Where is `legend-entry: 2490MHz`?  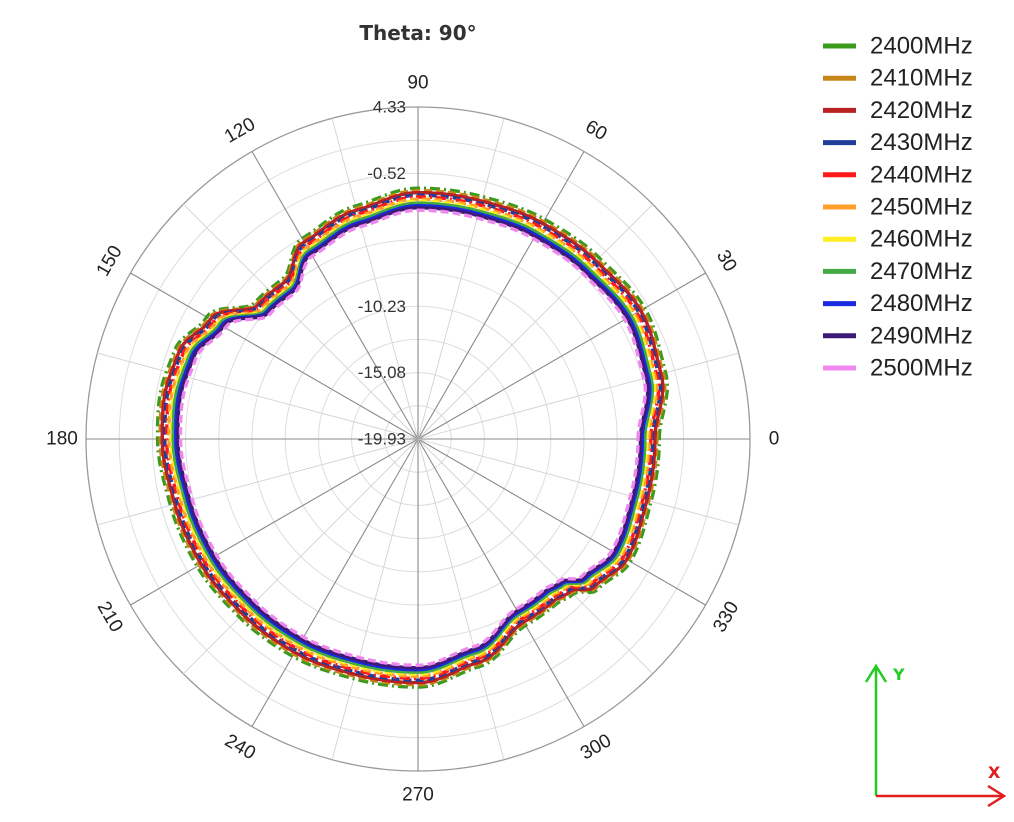 legend-entry: 2490MHz is located at coordinates (921, 335).